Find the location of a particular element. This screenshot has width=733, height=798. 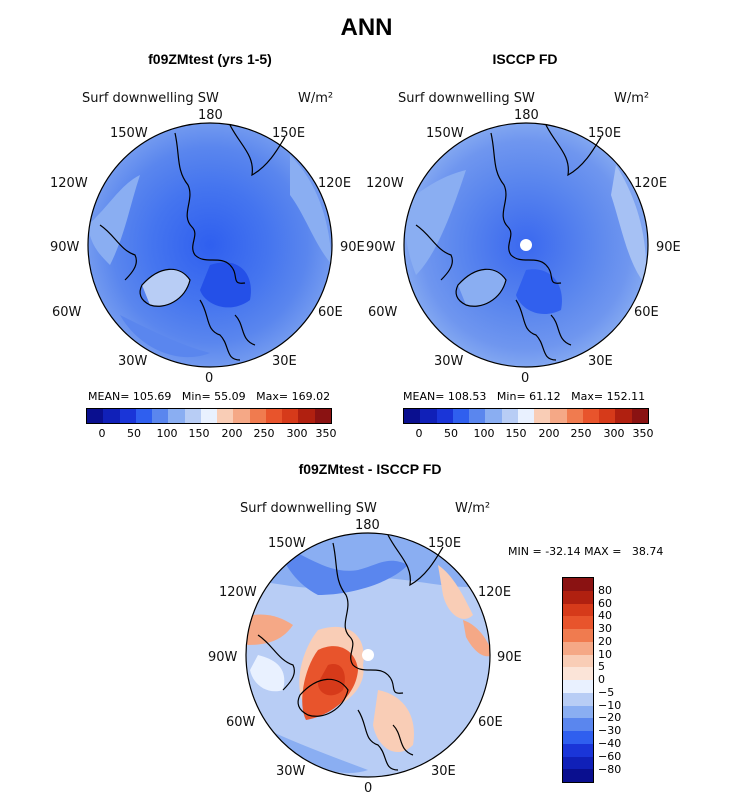

panel2-lon-60w: 60W is located at coordinates (383, 312).